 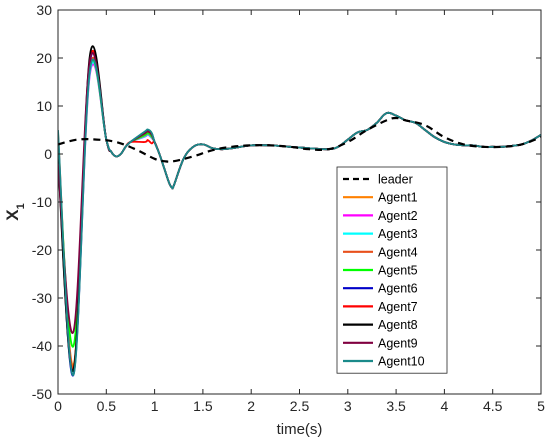 What do you see at coordinates (398, 343) in the screenshot?
I see `legend-label-agent9: Agent9` at bounding box center [398, 343].